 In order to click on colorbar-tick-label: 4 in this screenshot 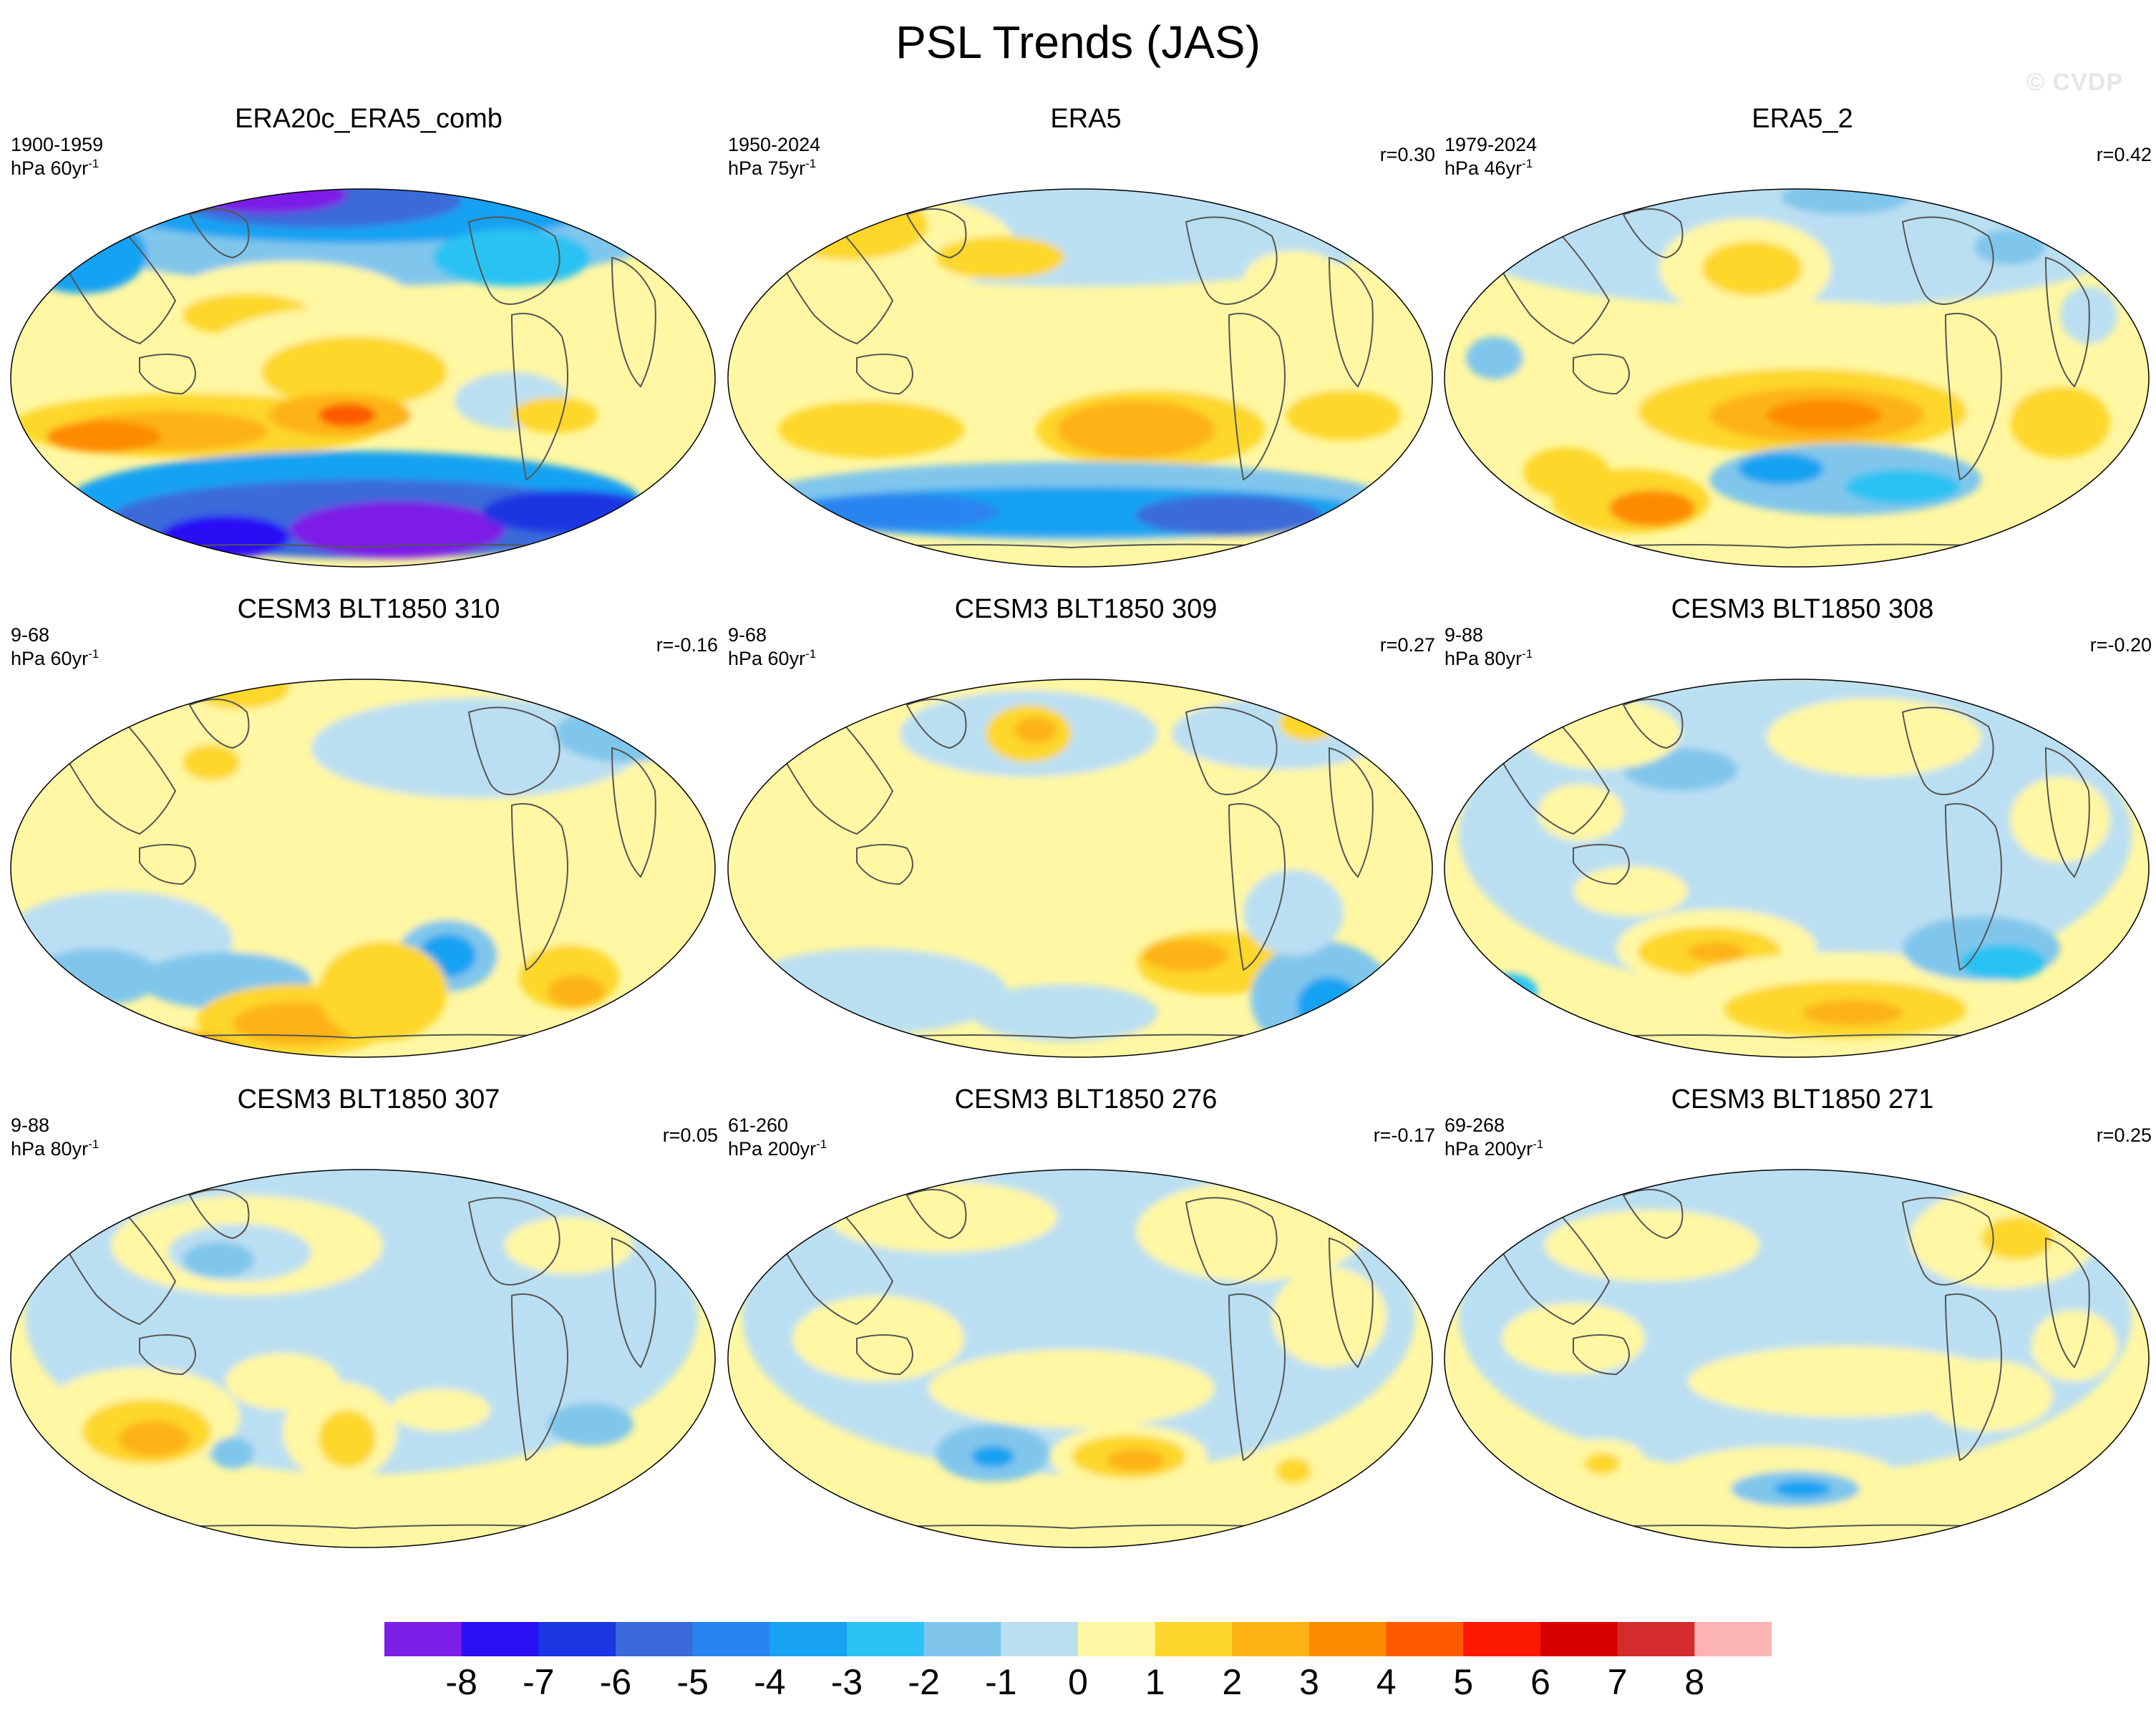, I will do `click(1386, 1682)`.